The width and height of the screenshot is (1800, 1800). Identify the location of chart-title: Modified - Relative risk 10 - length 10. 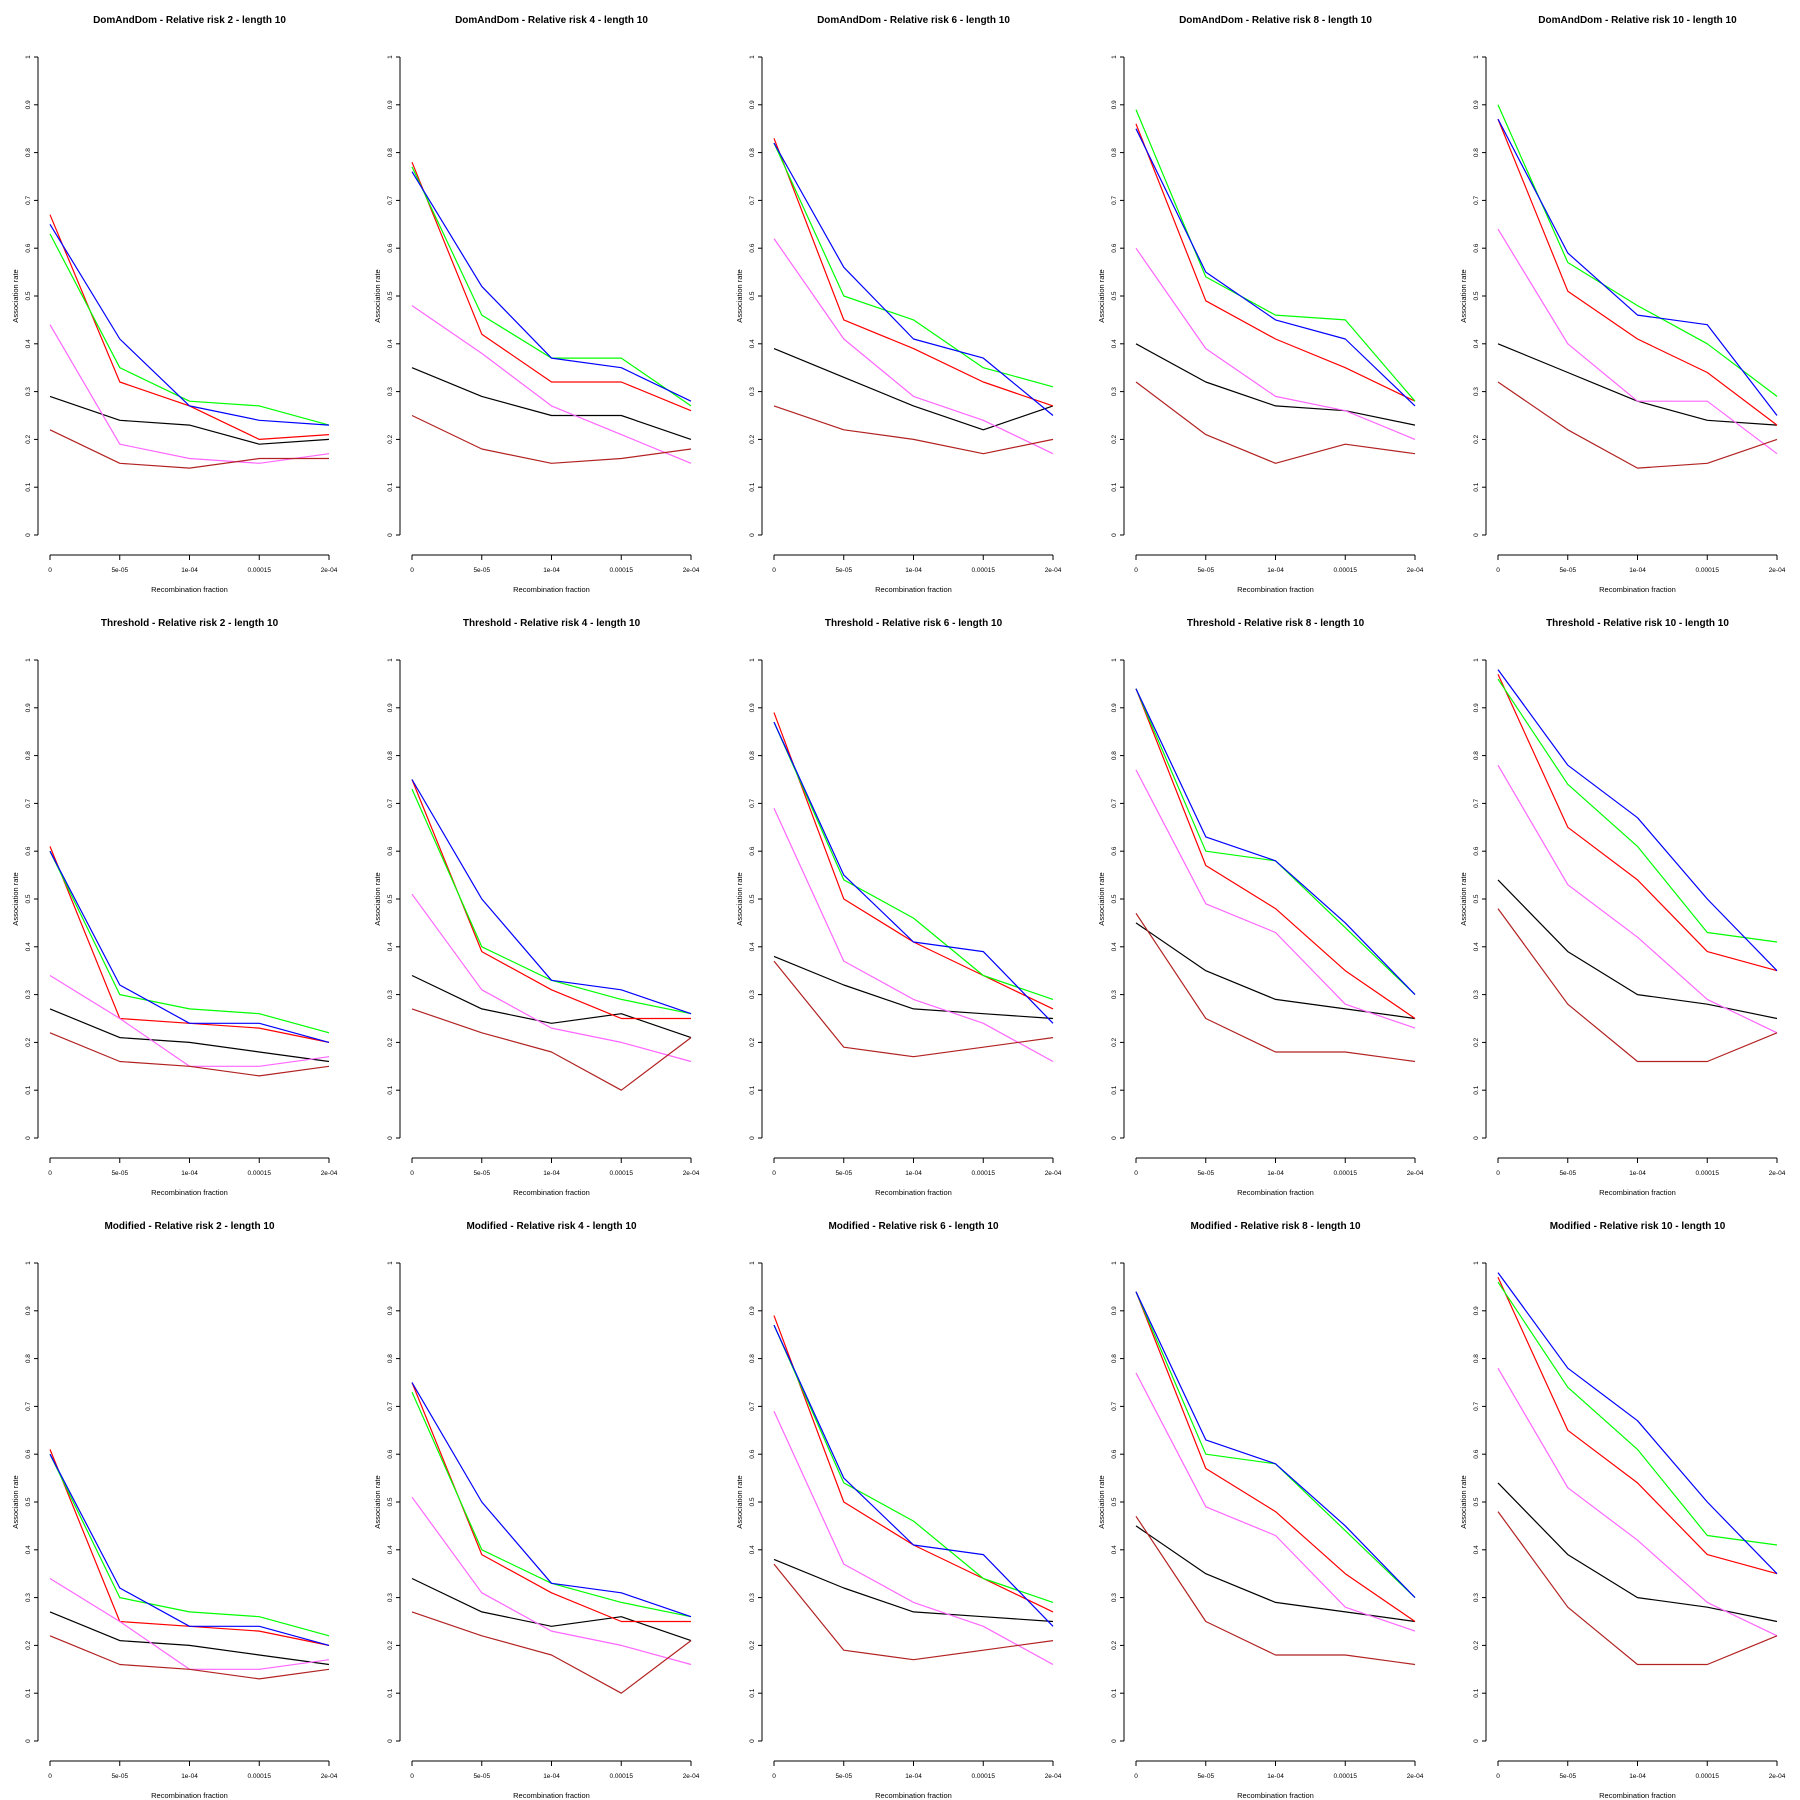
(1638, 1226).